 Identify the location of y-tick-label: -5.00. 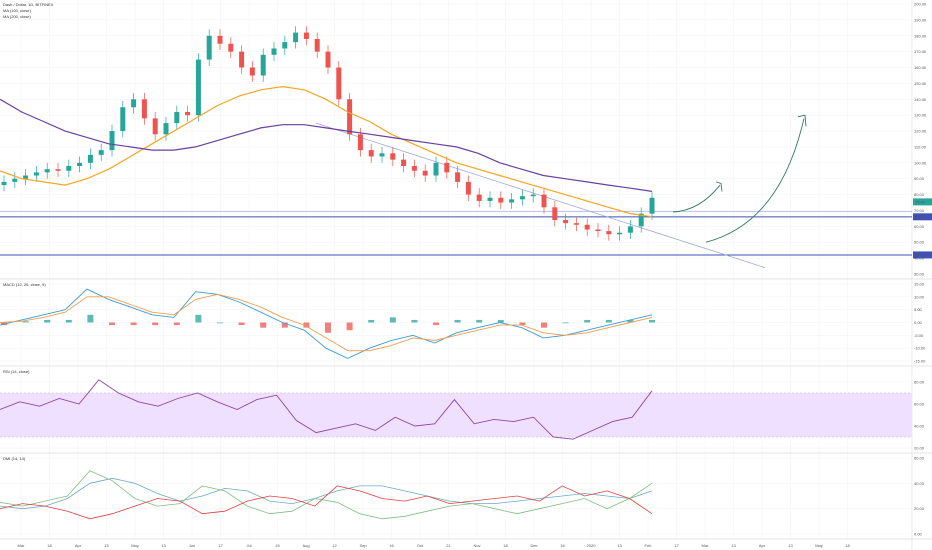
(919, 335).